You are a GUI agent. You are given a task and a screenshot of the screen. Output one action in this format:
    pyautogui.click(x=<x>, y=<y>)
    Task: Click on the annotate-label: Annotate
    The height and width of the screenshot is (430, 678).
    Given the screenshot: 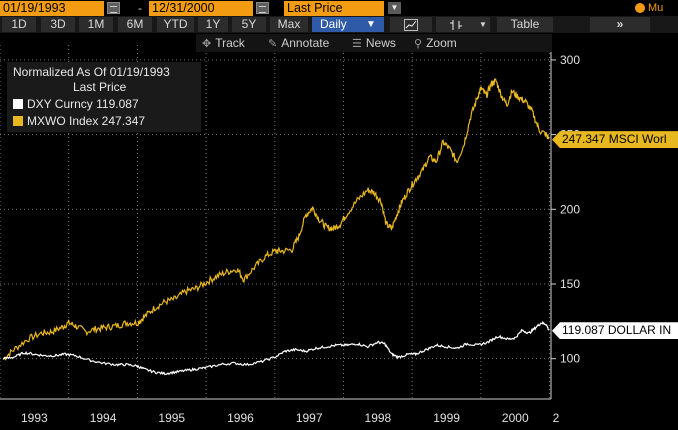 What is the action you would take?
    pyautogui.click(x=305, y=43)
    